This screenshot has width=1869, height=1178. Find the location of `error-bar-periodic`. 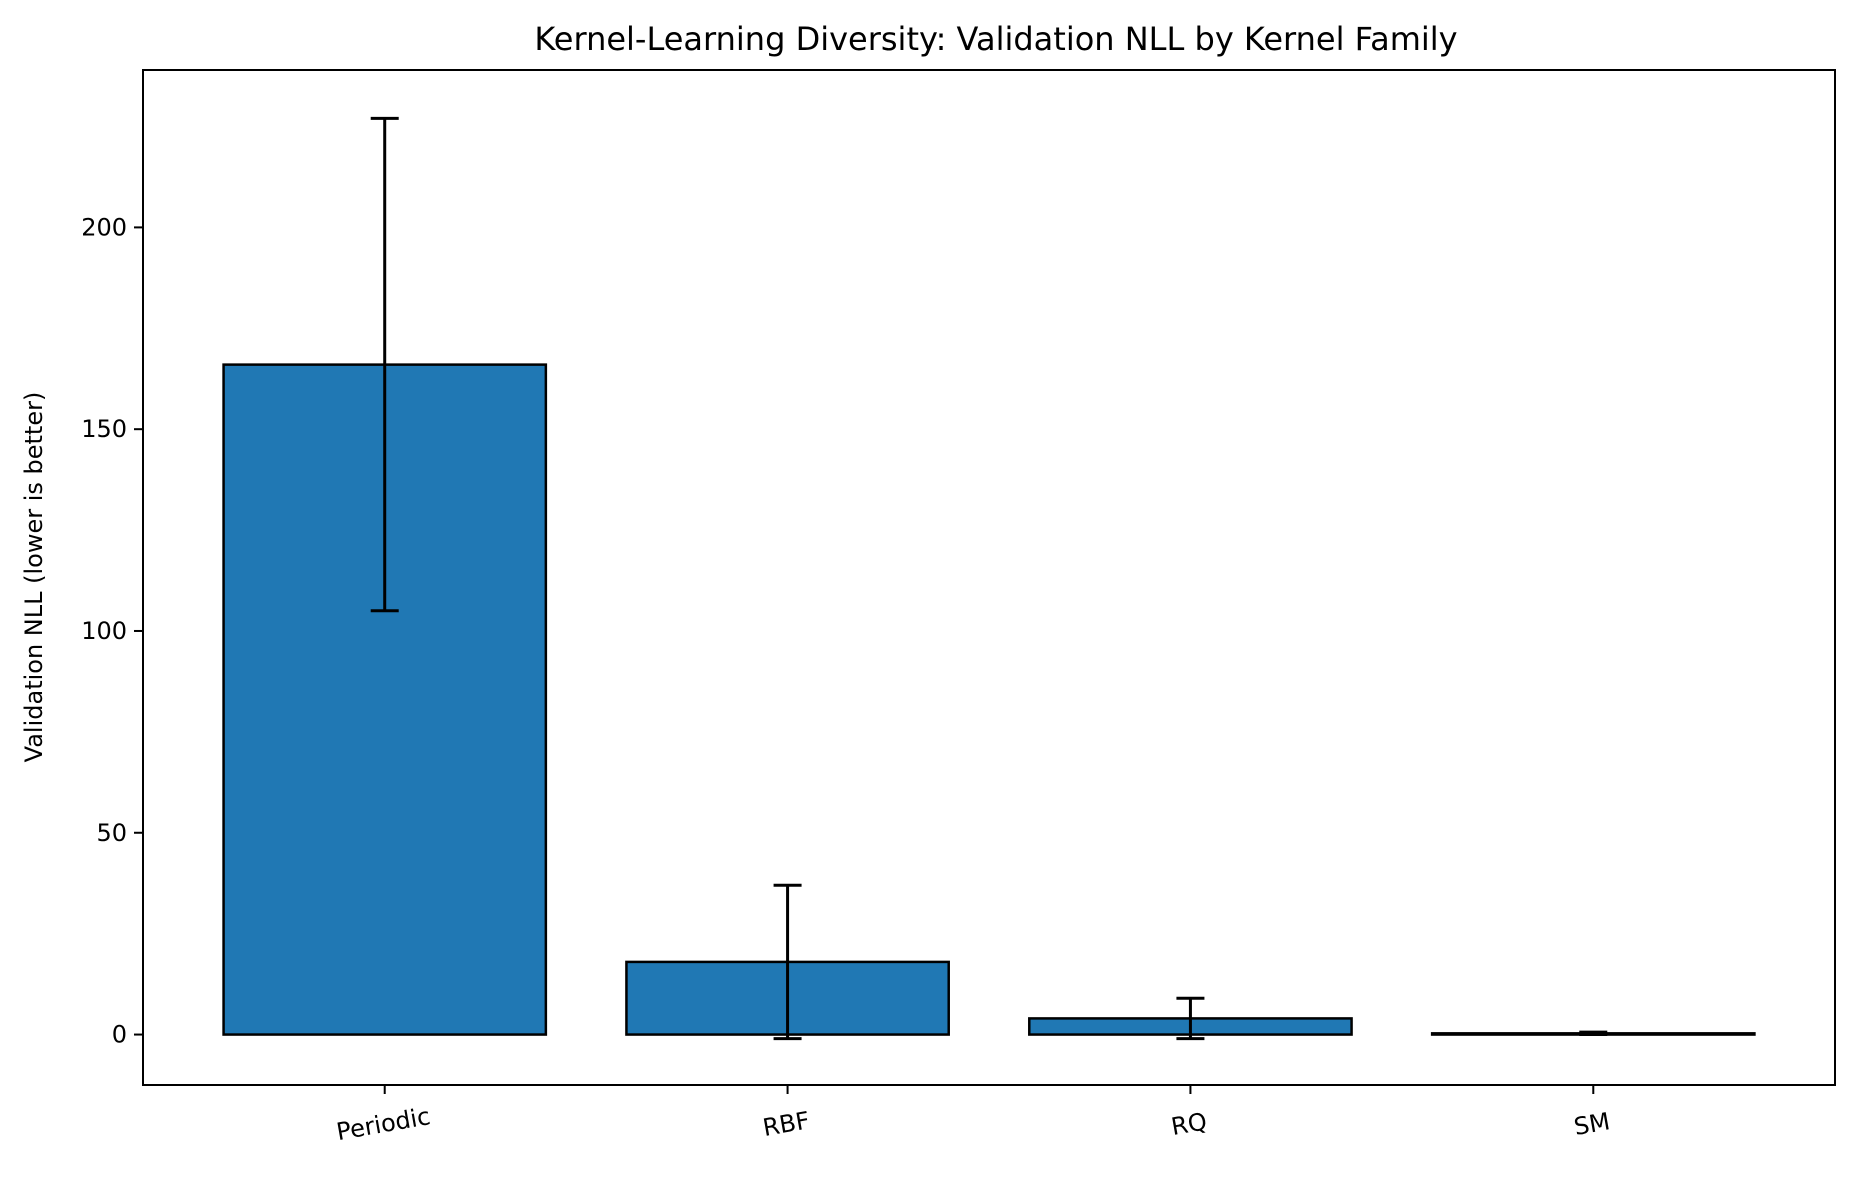

error-bar-periodic is located at coordinates (384, 364).